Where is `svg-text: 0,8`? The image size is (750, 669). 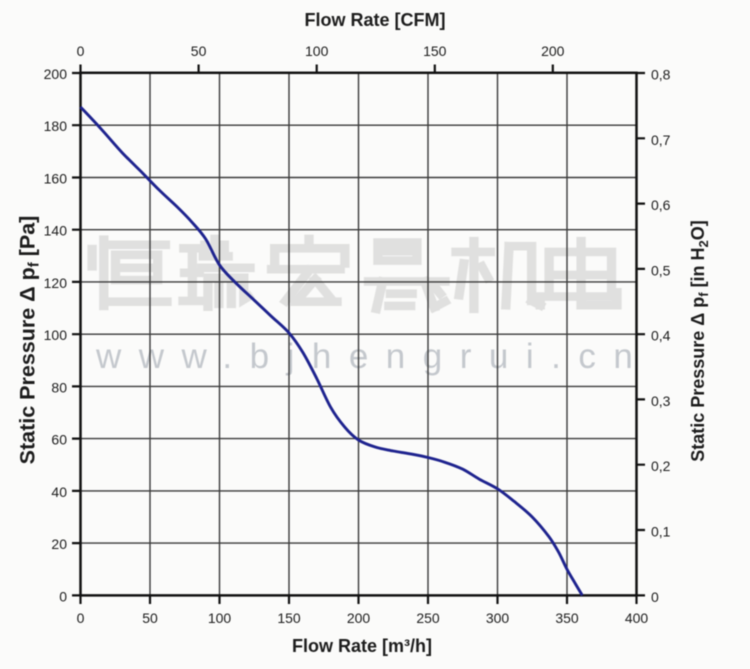
svg-text: 0,8 is located at coordinates (661, 75).